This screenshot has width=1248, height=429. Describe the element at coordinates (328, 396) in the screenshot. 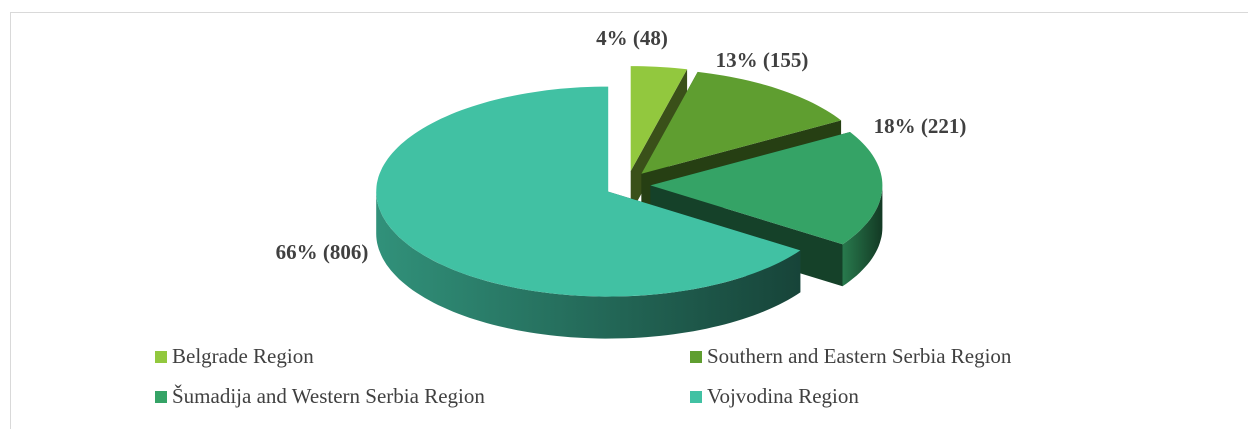

I see `legend-label: Šumadija and Western Serbia Region` at that location.